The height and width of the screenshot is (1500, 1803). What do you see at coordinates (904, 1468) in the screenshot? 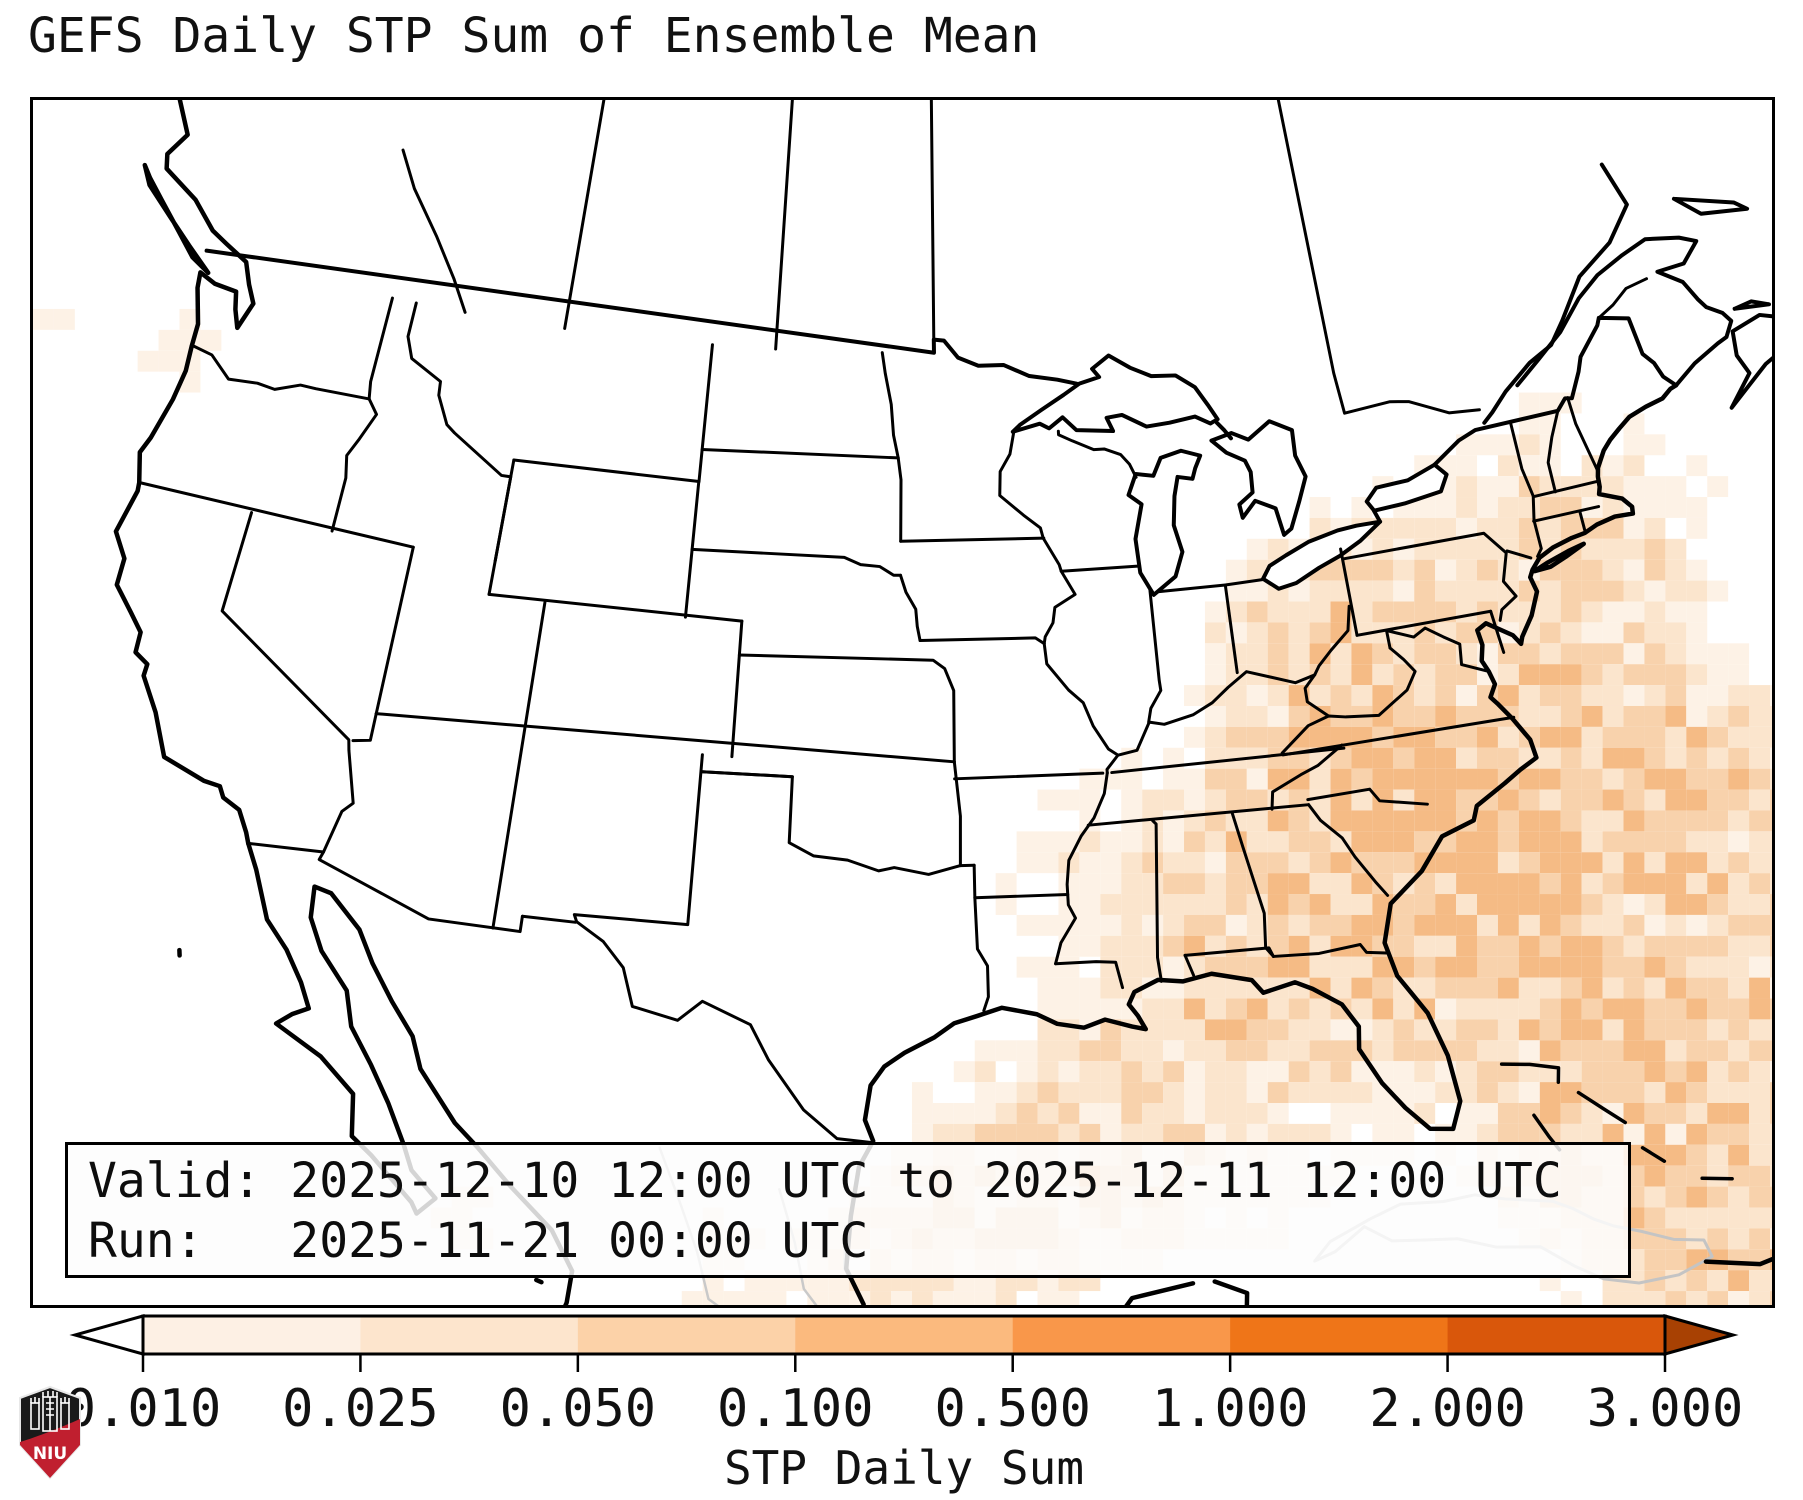
I see `colorbar-axis-label: STP Daily Sum` at bounding box center [904, 1468].